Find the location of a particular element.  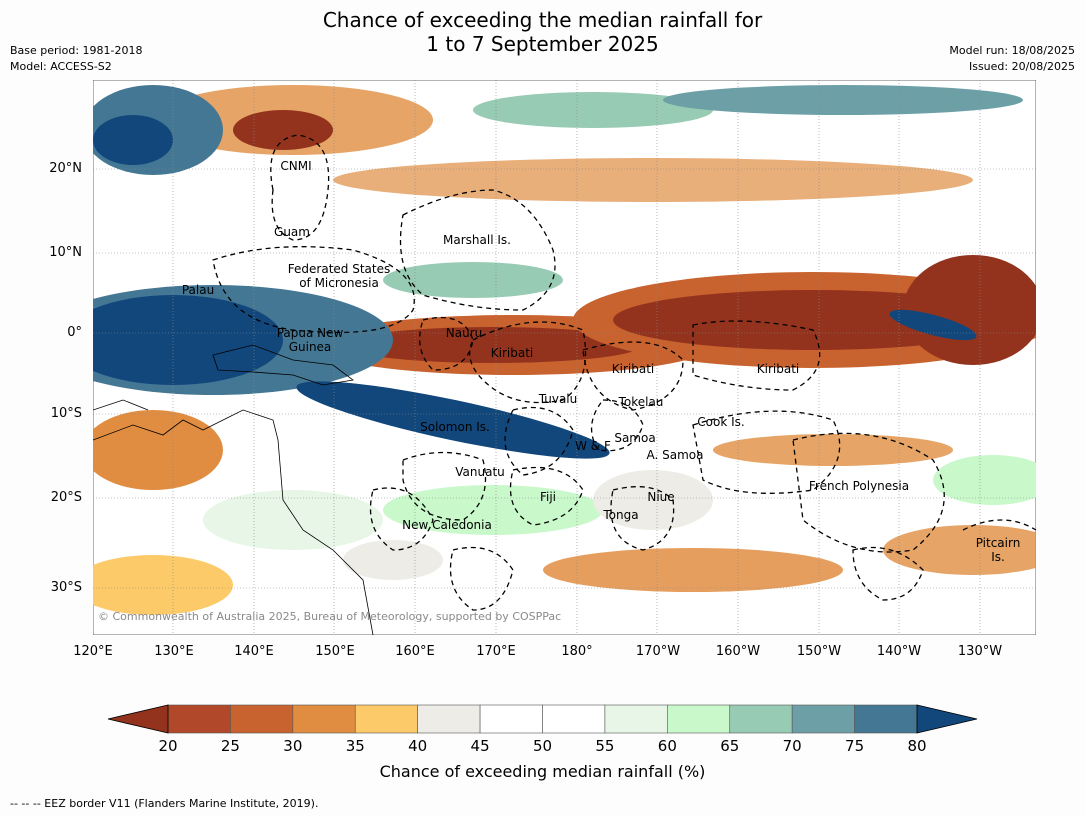

longitude-label: 130°E is located at coordinates (174, 651).